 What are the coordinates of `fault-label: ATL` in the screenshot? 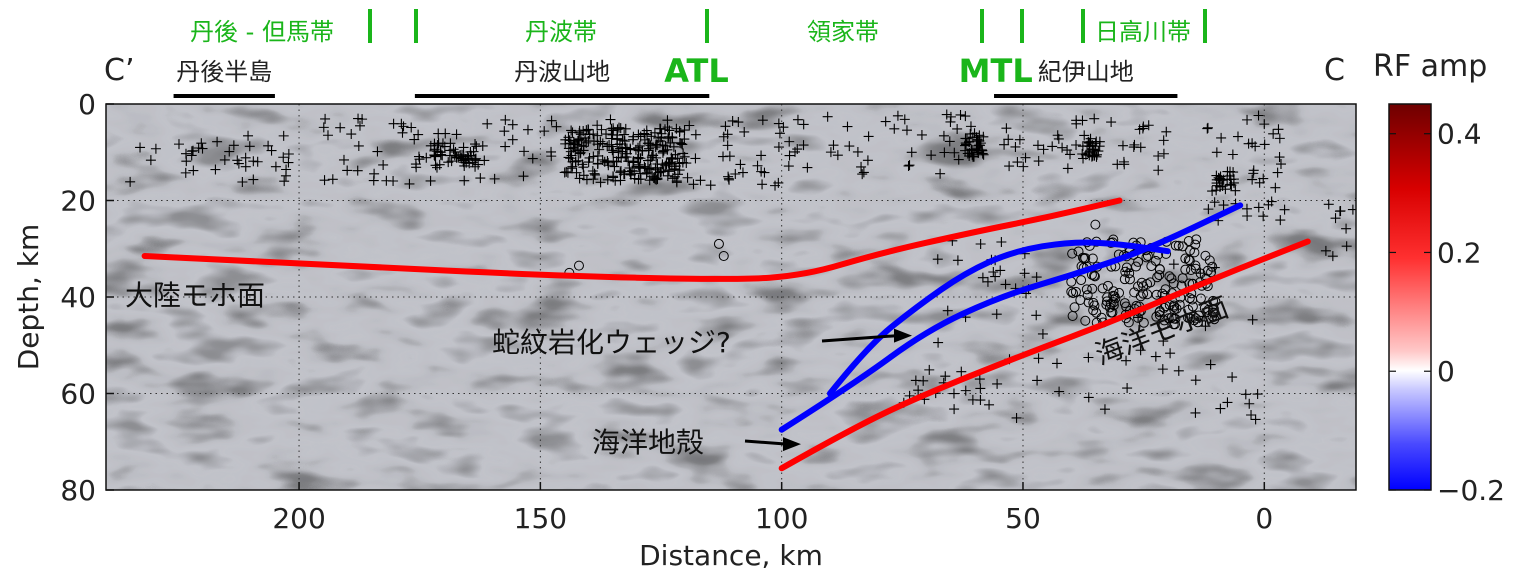 It's located at (696, 71).